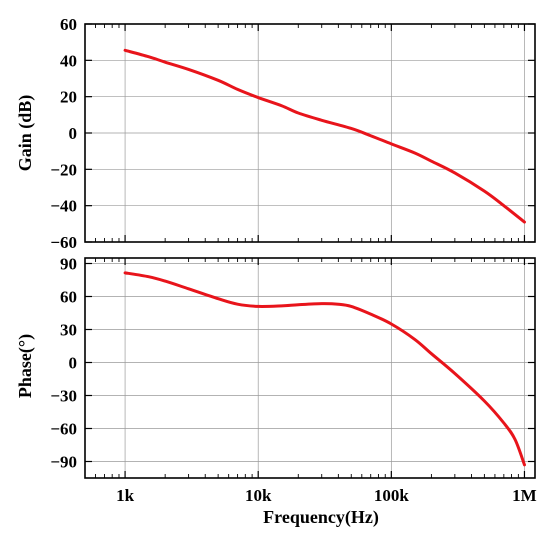 This screenshot has width=550, height=536. I want to click on x-tick-label: 100k, so click(392, 495).